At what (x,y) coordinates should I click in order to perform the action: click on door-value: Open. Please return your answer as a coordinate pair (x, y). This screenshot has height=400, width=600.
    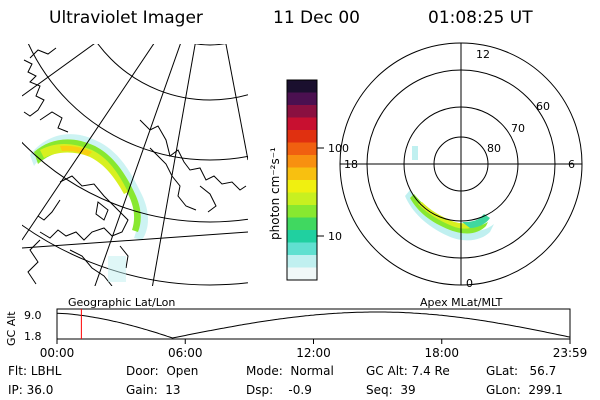
    Looking at the image, I should click on (182, 371).